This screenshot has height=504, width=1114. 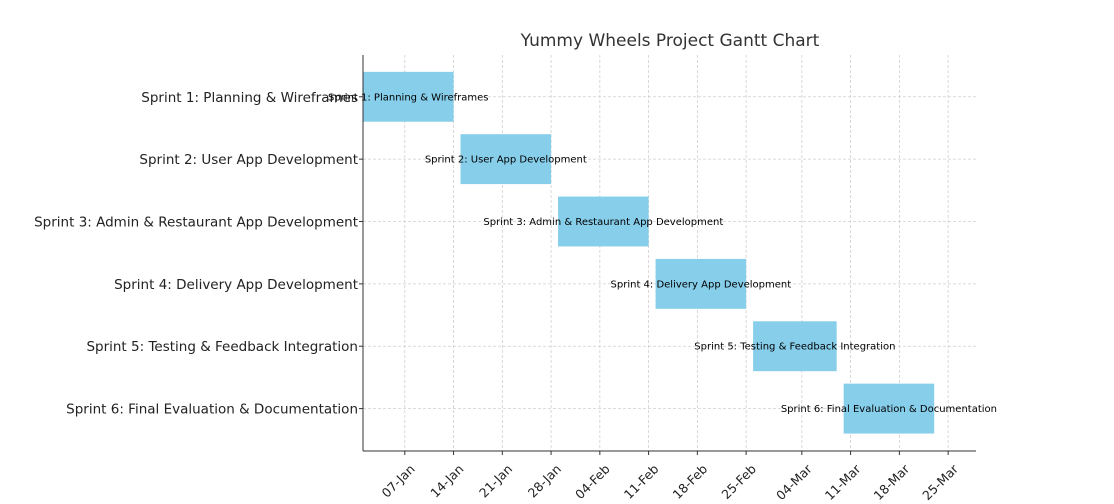 I want to click on x-tick-label: 18-Feb, so click(x=690, y=481).